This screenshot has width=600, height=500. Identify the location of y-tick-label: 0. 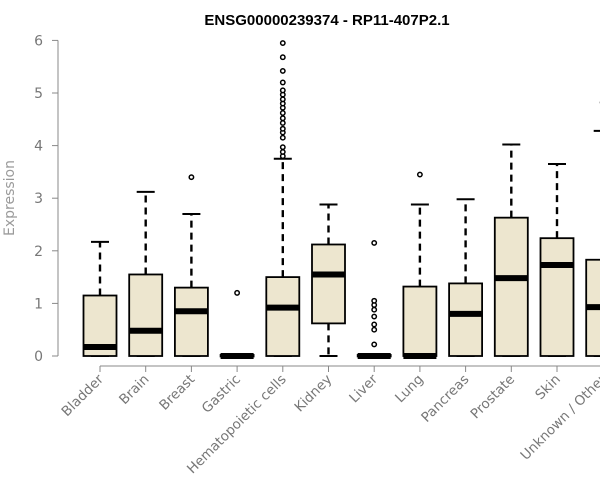
(38, 357).